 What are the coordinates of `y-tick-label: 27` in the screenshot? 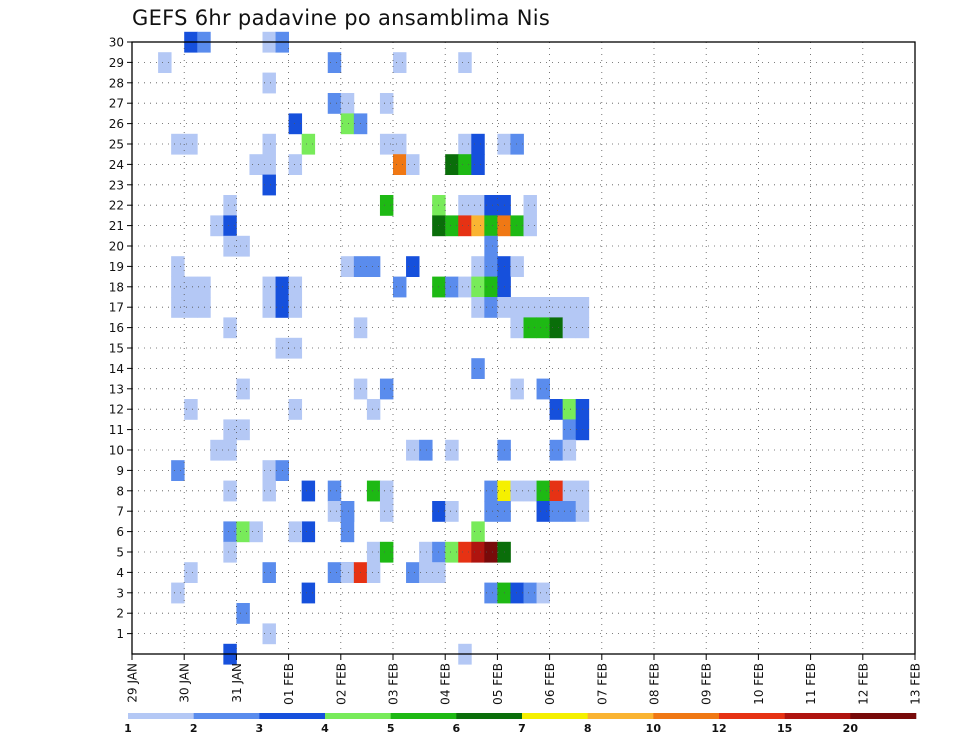 It's located at (116, 104).